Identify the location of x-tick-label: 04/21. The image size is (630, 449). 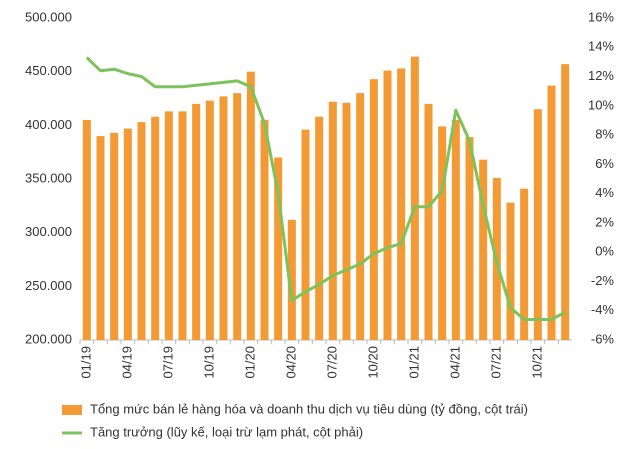
(454, 362).